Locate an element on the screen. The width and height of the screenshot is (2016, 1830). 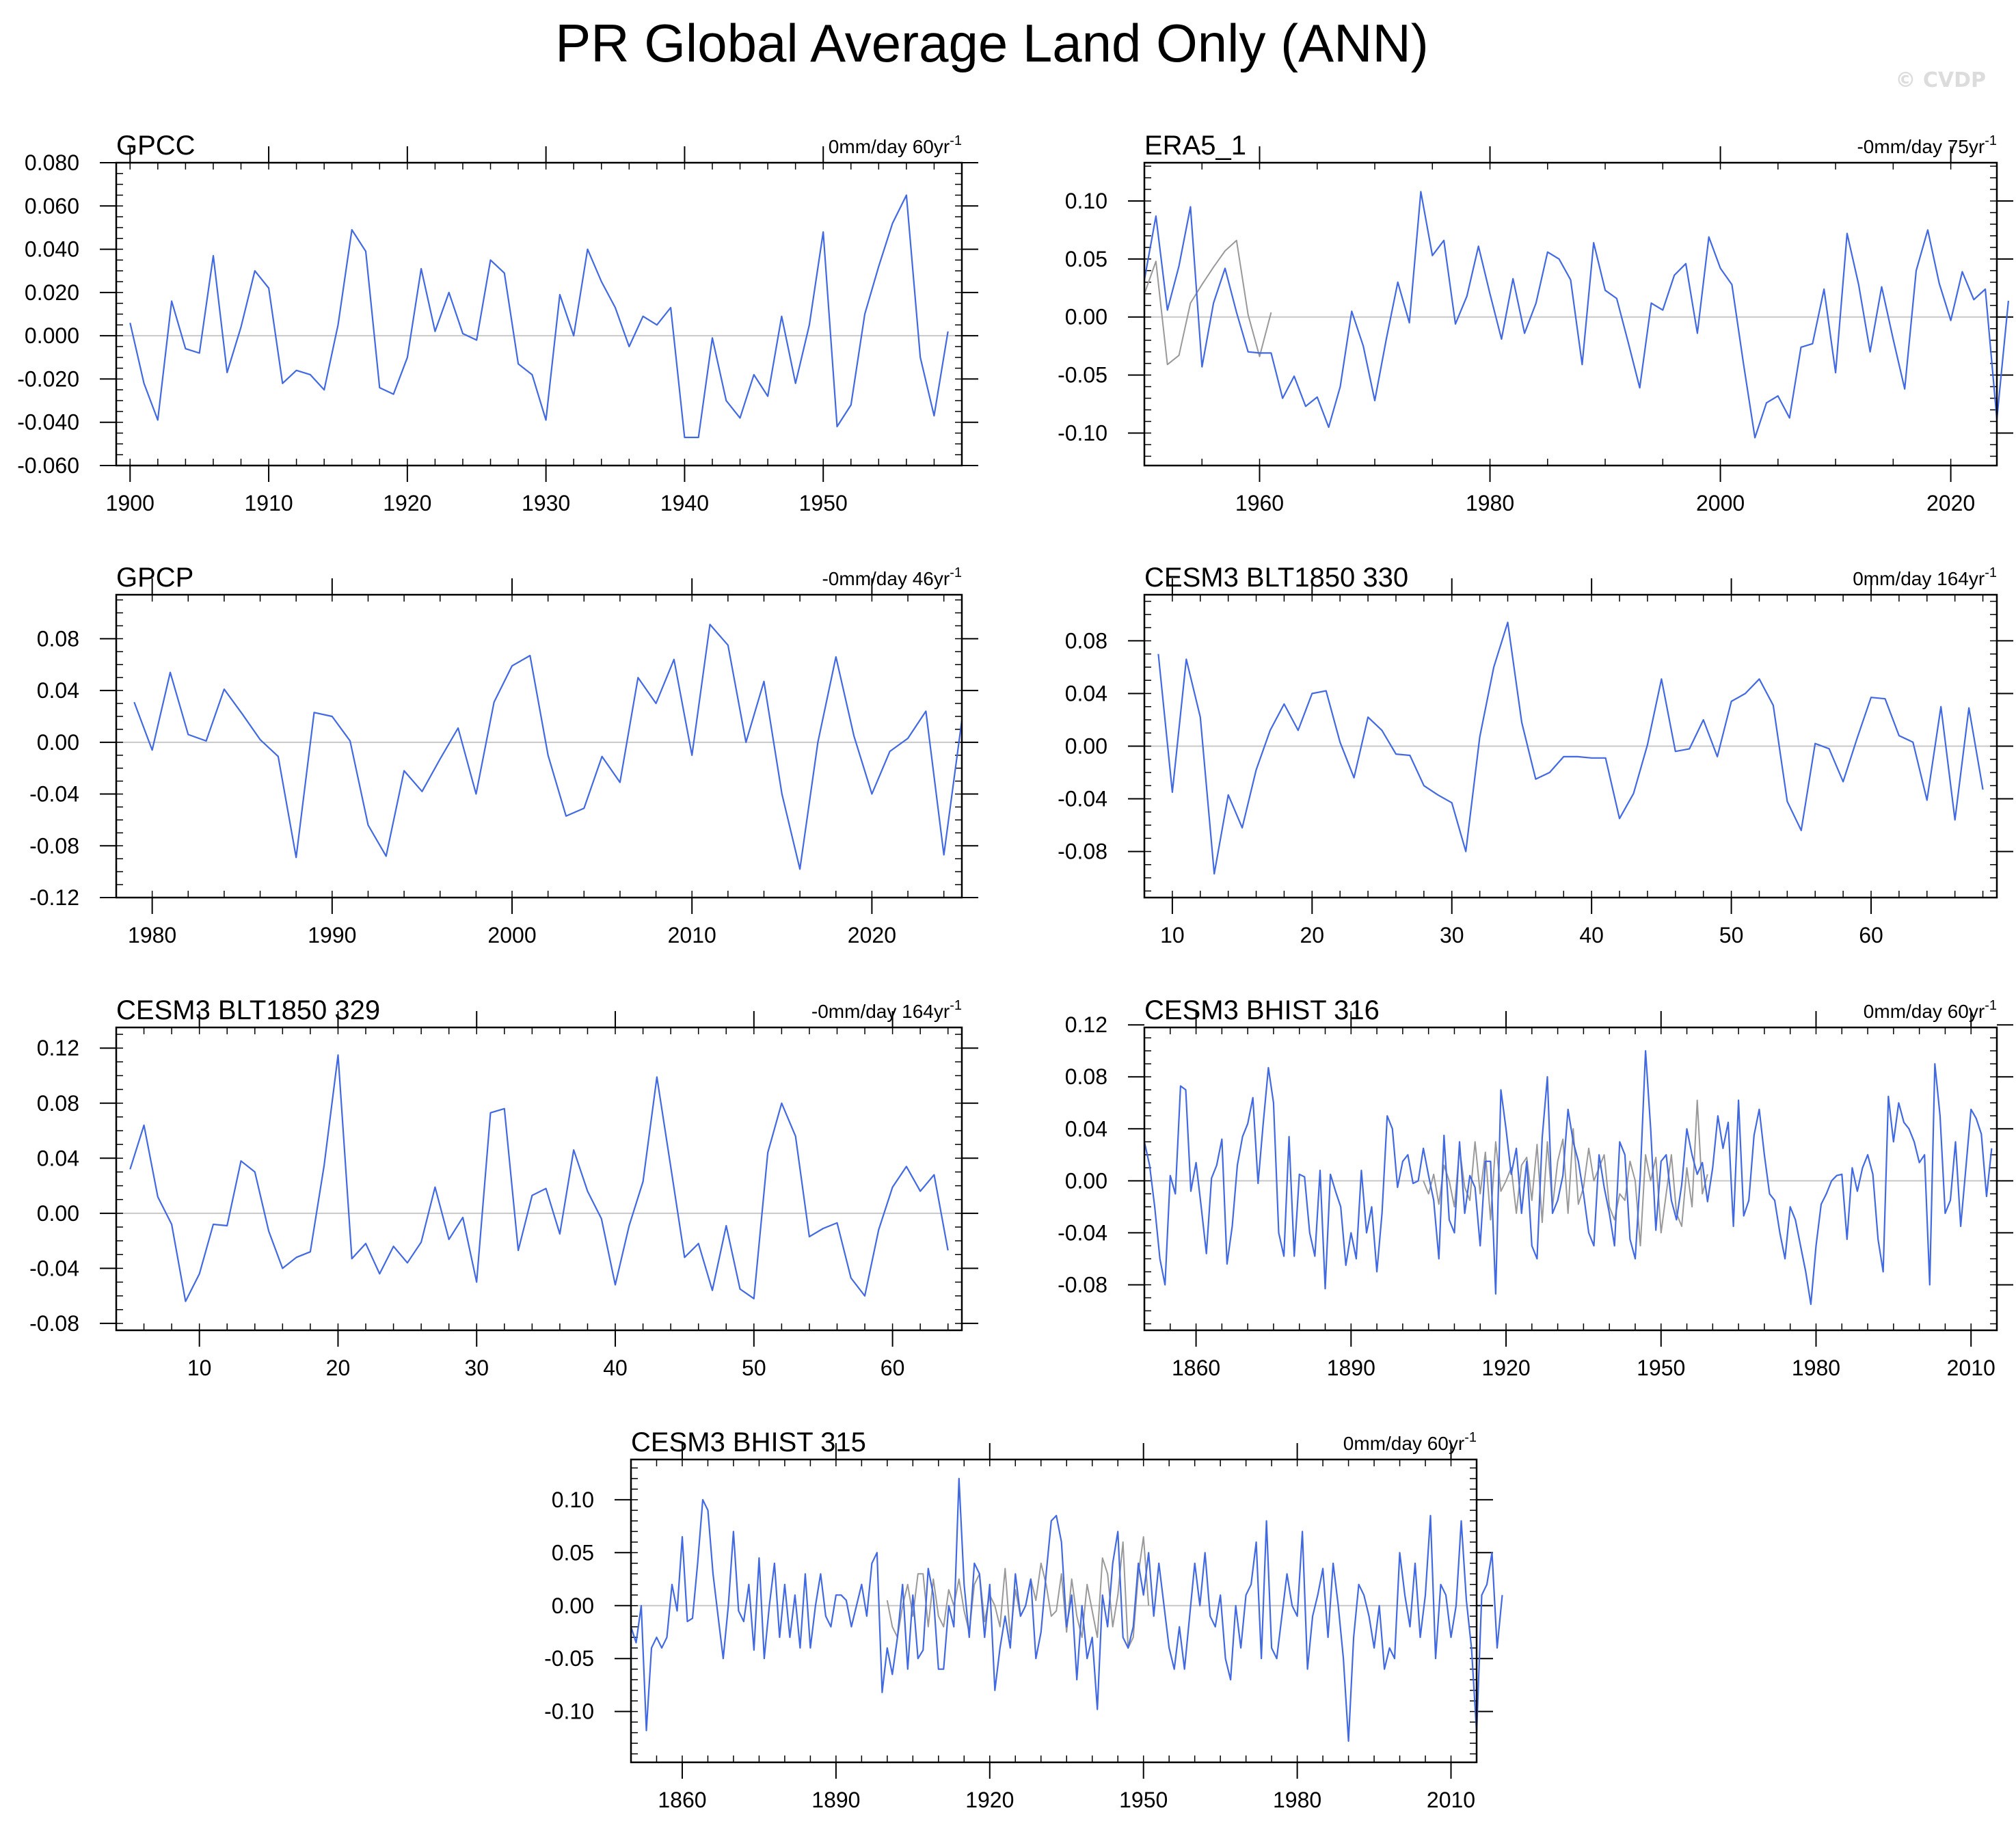
y-tick-label: -0.060 is located at coordinates (48, 466).